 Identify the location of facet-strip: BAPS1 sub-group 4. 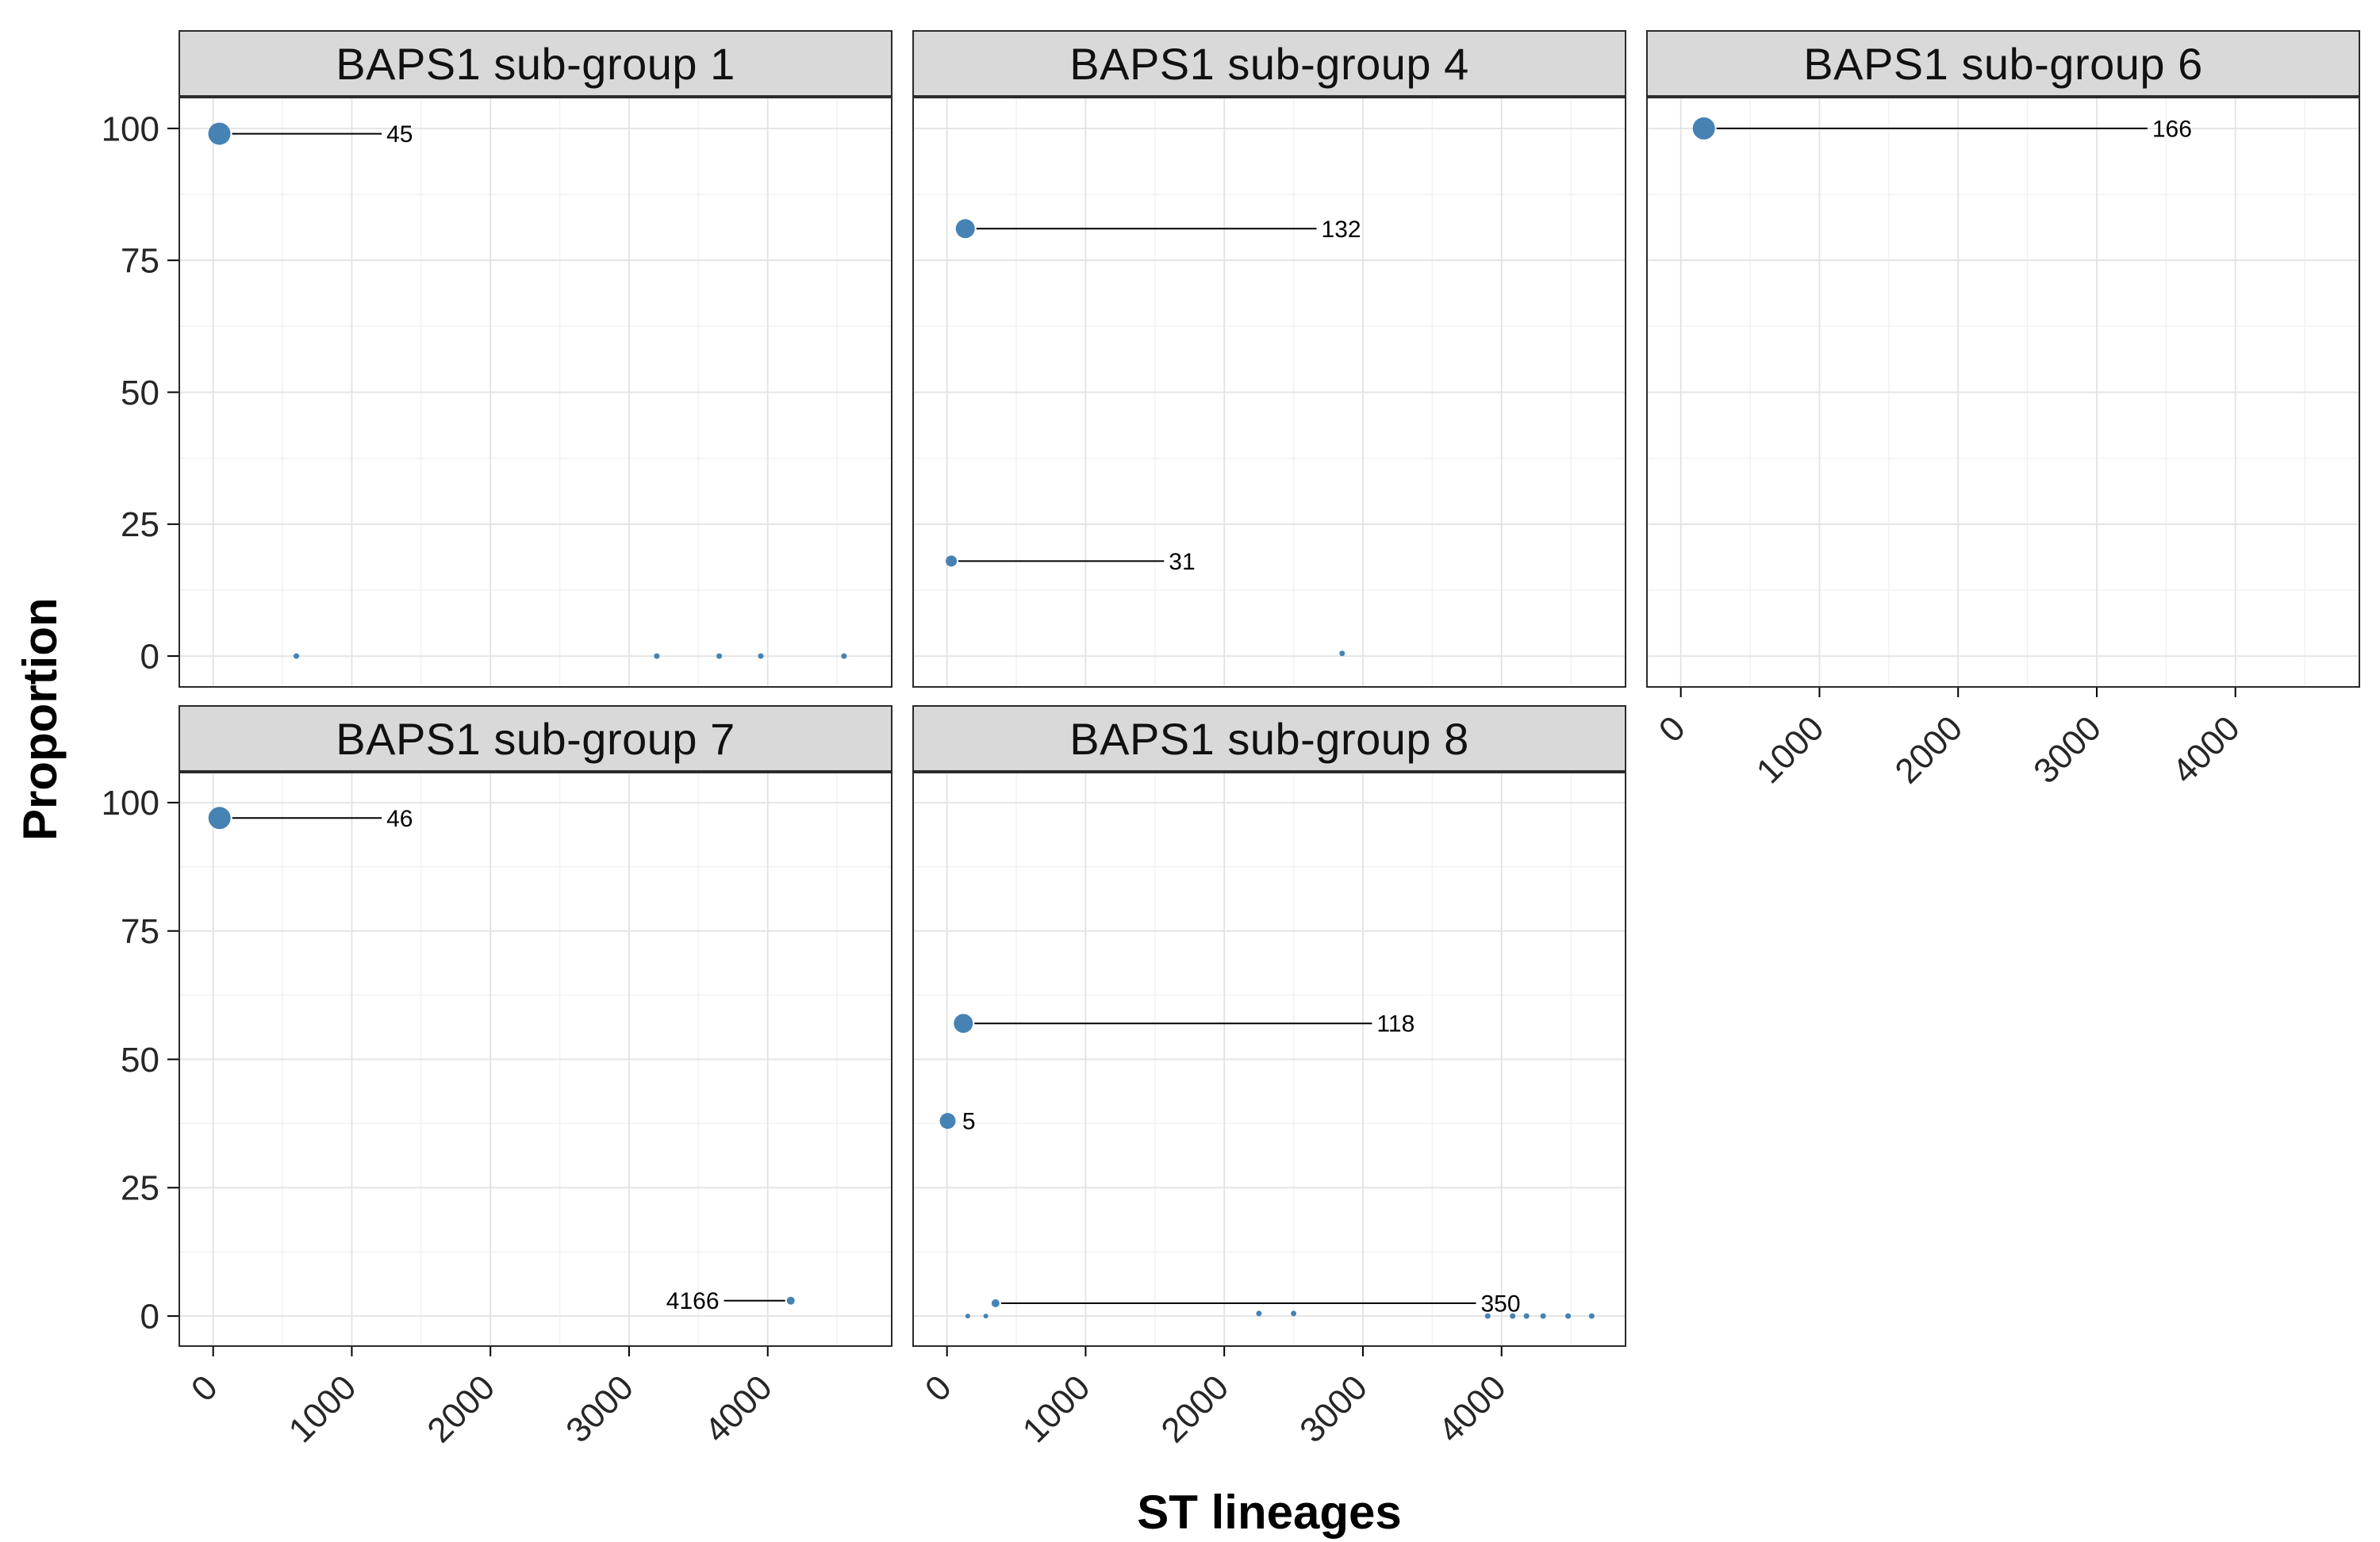
(1269, 63).